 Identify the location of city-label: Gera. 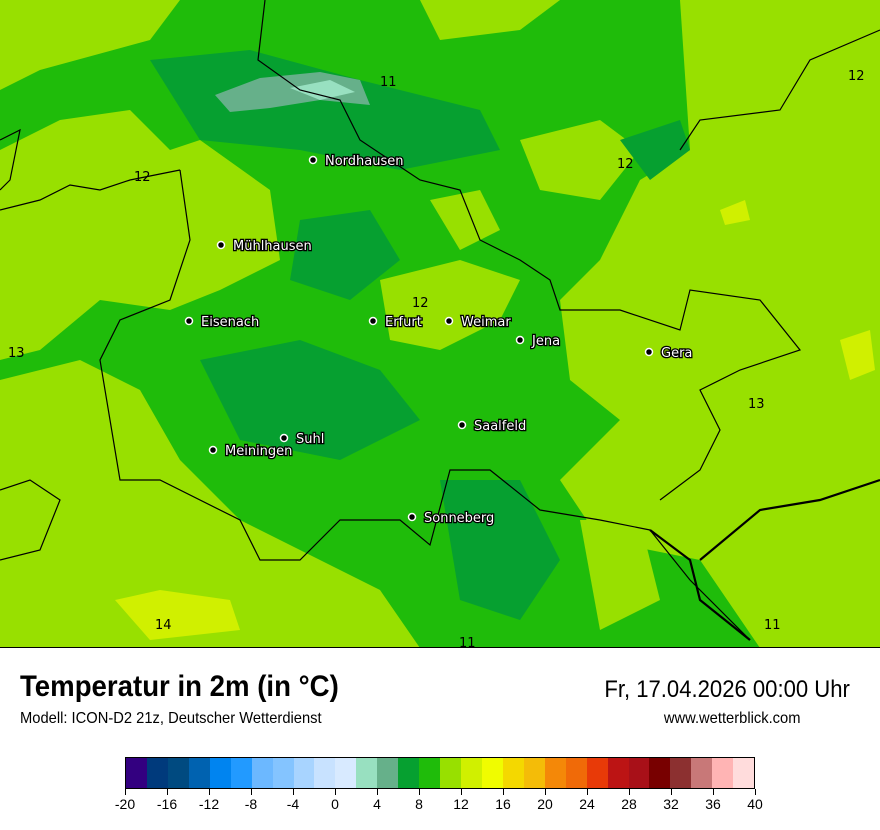
(676, 353).